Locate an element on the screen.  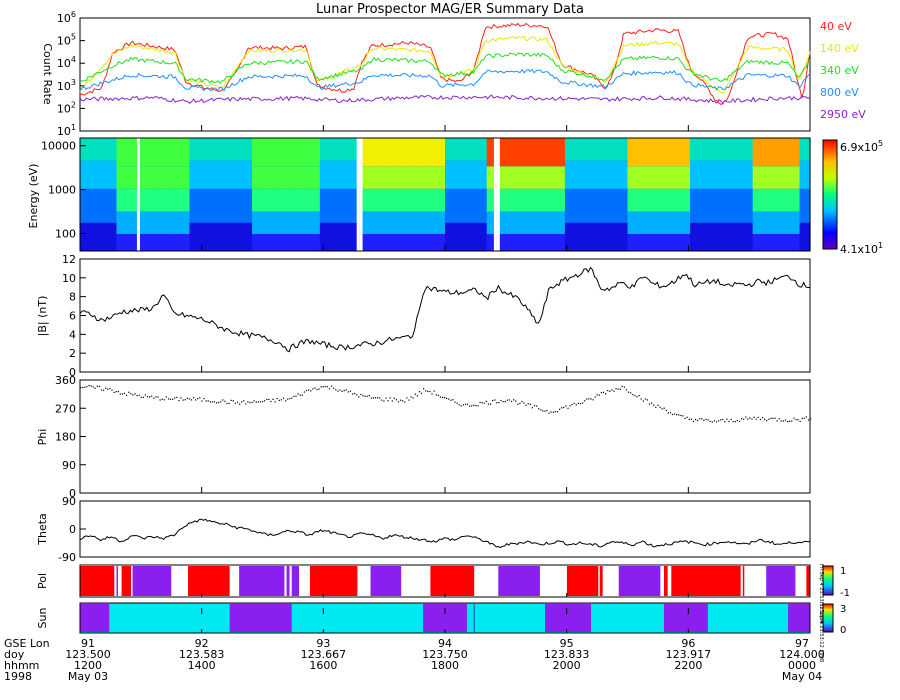
x-tick-1-0: 92 is located at coordinates (202, 643).